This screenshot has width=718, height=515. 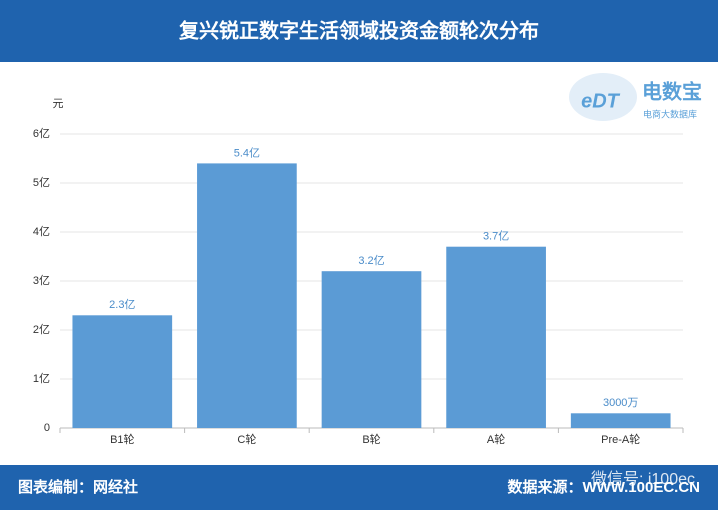 What do you see at coordinates (78, 487) in the screenshot?
I see `footer-compiler: 图表编制：网经社` at bounding box center [78, 487].